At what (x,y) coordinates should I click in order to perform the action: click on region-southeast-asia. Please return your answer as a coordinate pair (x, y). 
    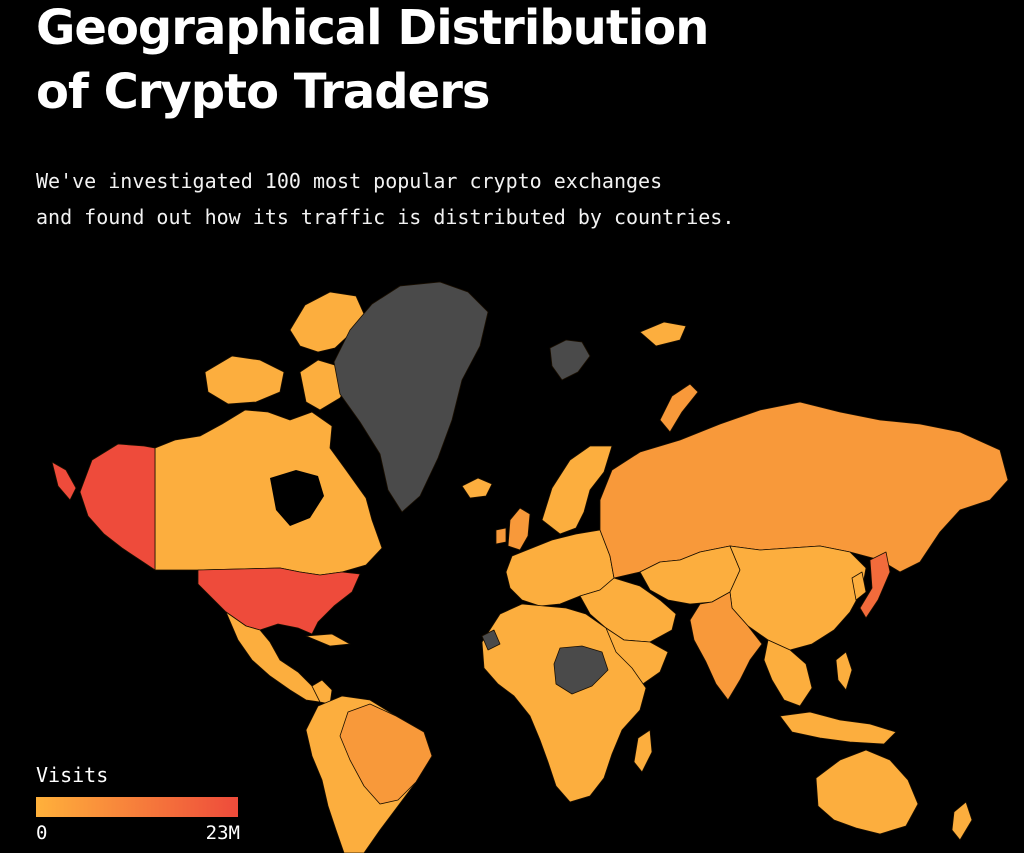
    Looking at the image, I should click on (788, 673).